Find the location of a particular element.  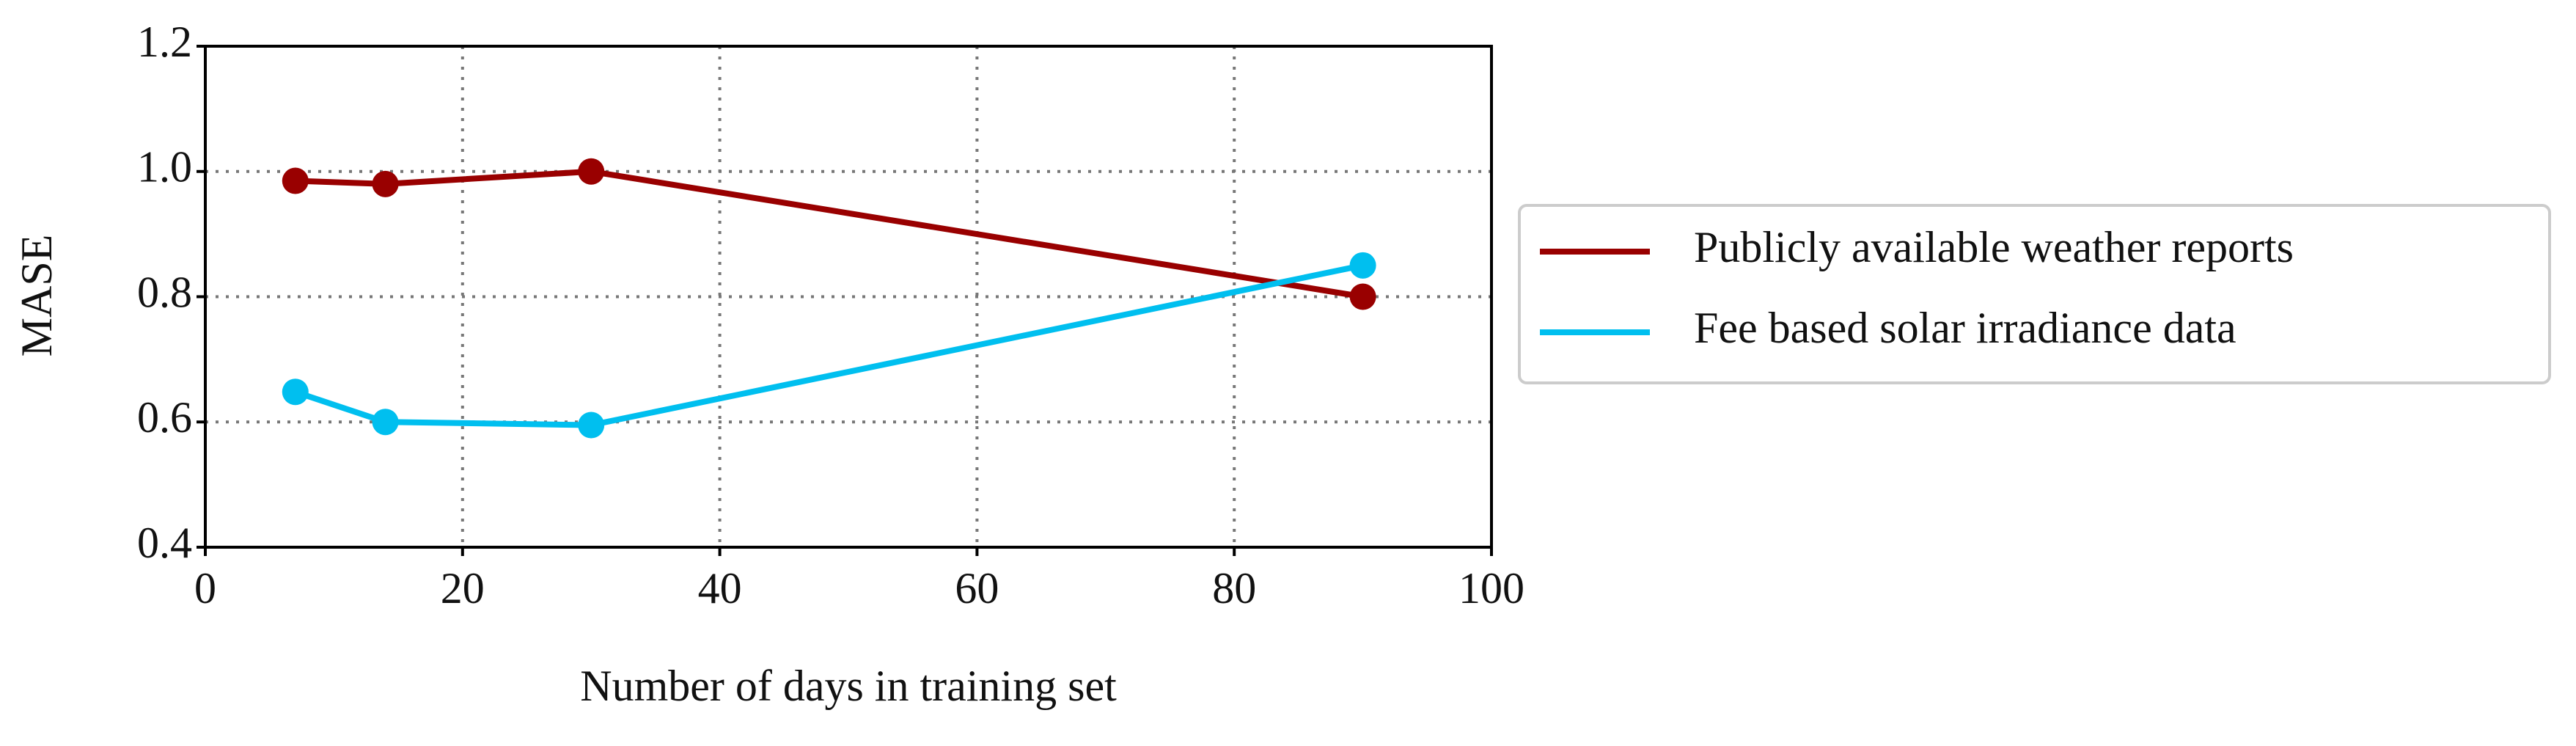

y-tick-label: 0.8 is located at coordinates (165, 292).